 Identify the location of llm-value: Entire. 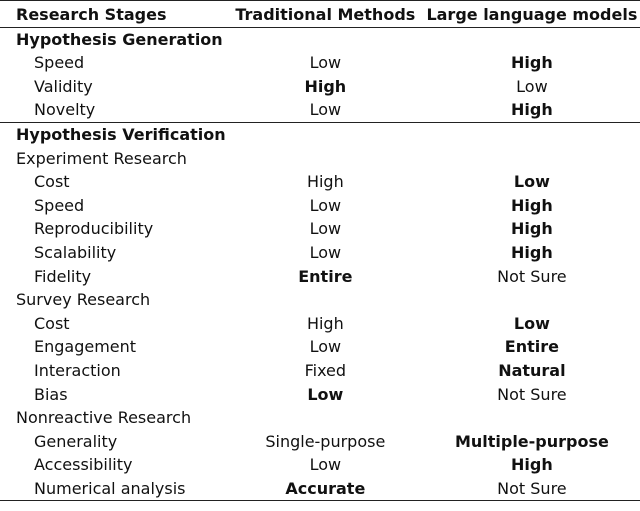
(531, 347).